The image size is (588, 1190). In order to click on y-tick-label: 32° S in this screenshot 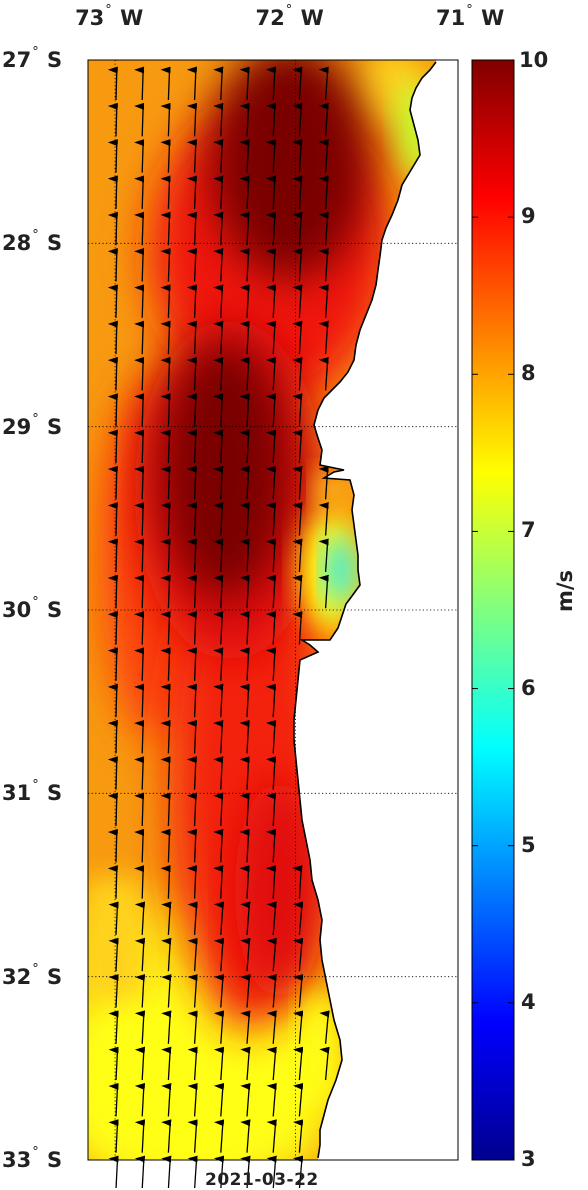, I will do `click(32, 975)`.